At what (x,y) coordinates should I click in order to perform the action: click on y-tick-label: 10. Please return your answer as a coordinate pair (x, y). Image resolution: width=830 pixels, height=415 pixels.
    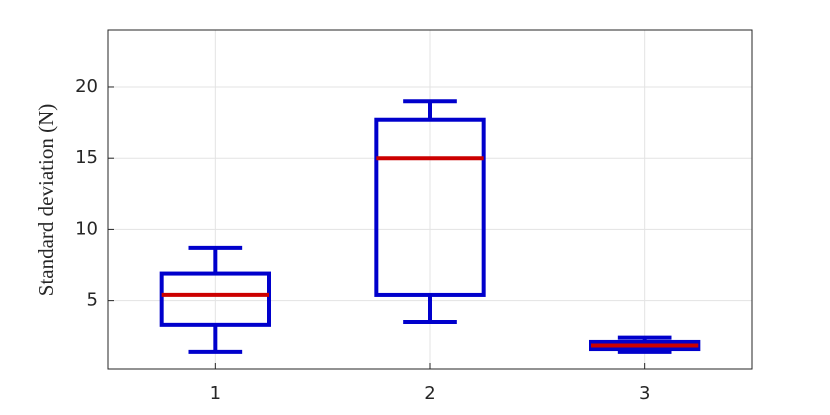
    Looking at the image, I should click on (86, 228).